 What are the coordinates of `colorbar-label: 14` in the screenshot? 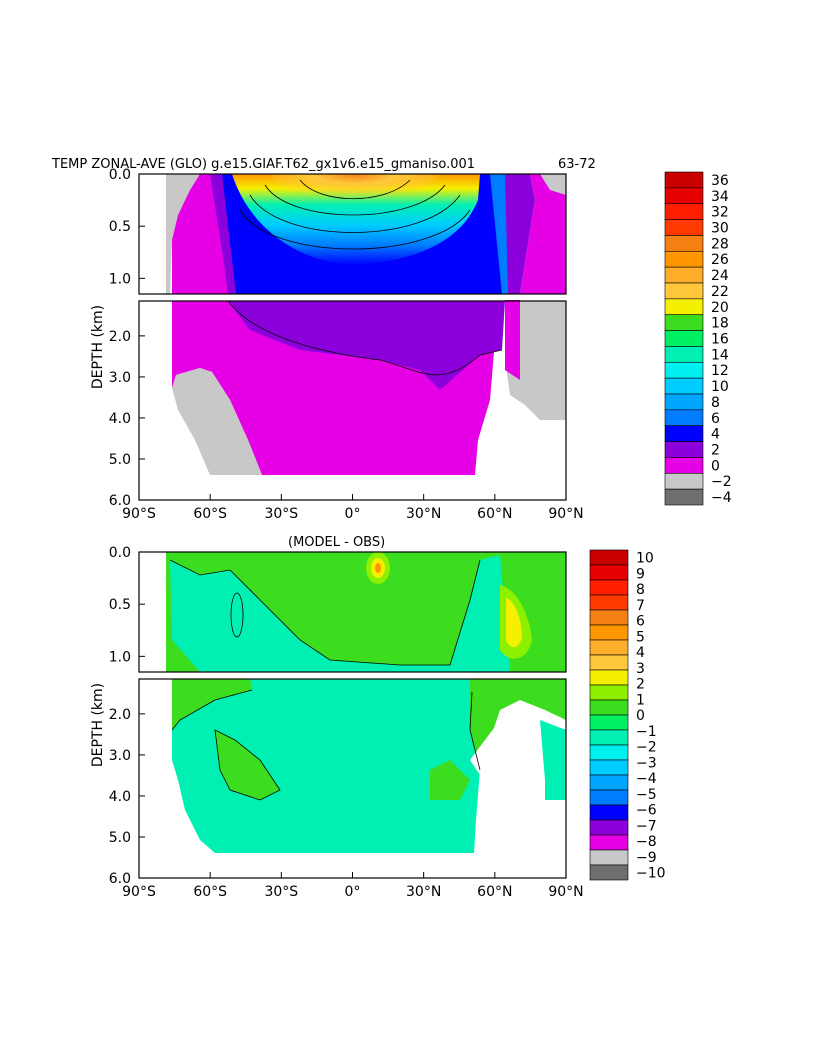 It's located at (720, 355).